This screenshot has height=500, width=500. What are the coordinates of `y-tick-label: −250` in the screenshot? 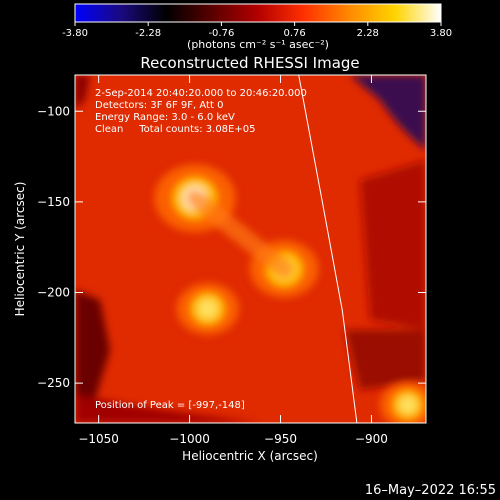 It's located at (53, 383).